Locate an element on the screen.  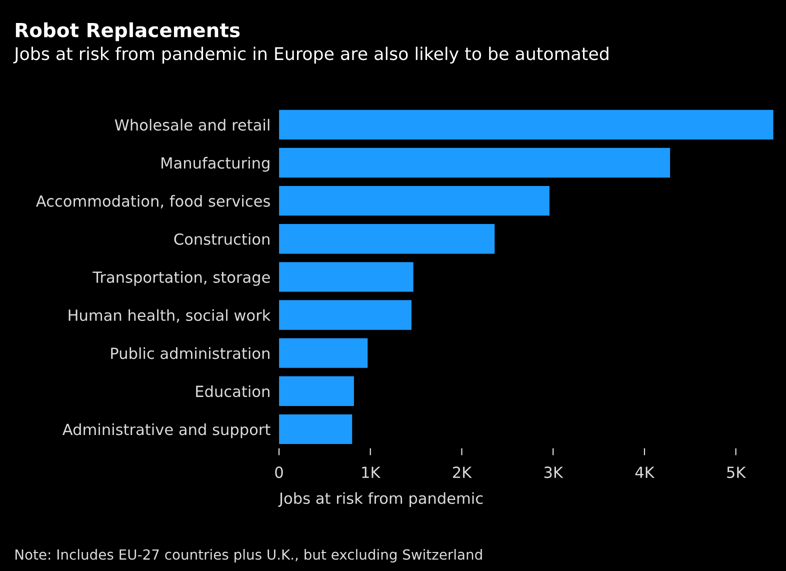
y-tick-label: Administrative and support is located at coordinates (166, 430).